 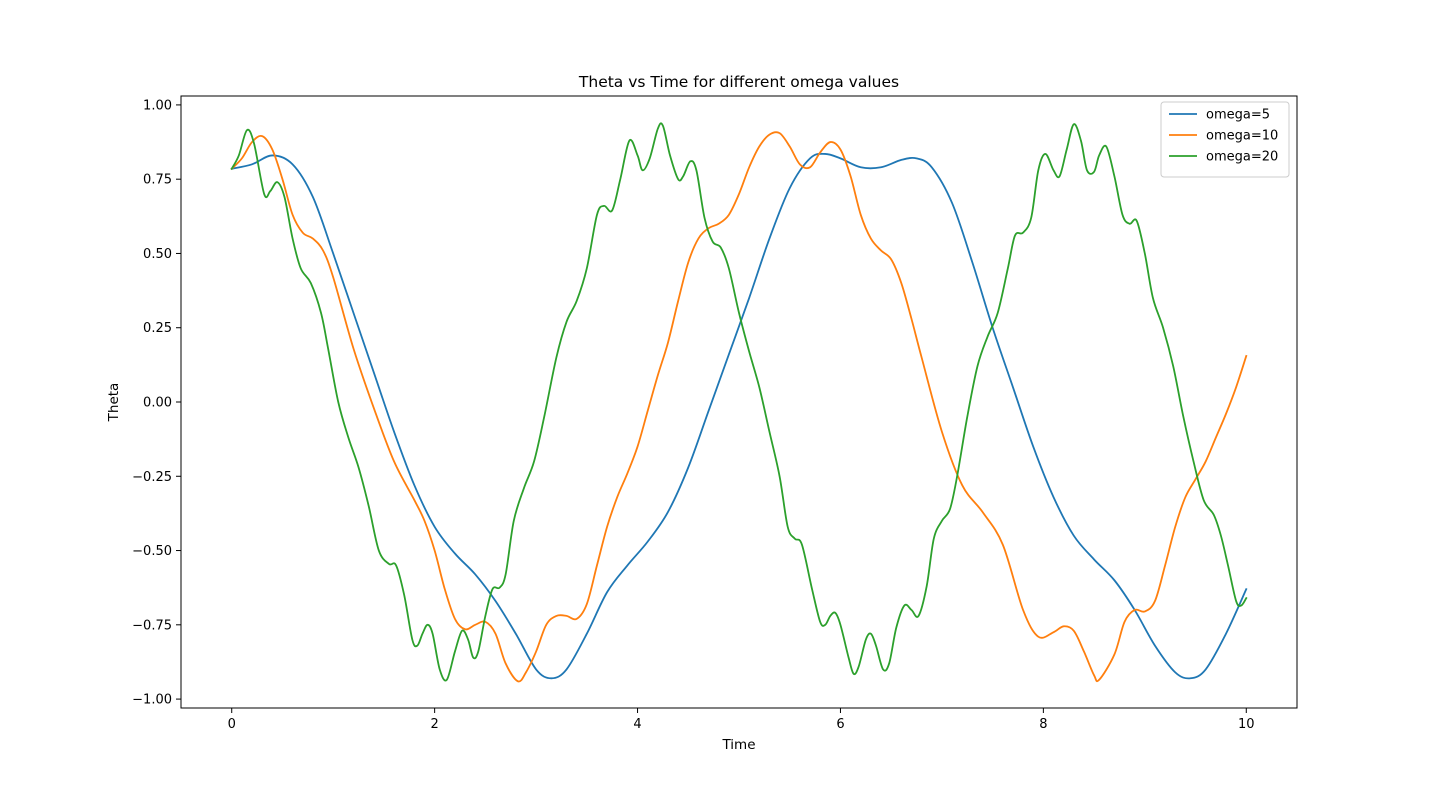 What do you see at coordinates (157, 105) in the screenshot?
I see `y-tick-label: 1.00` at bounding box center [157, 105].